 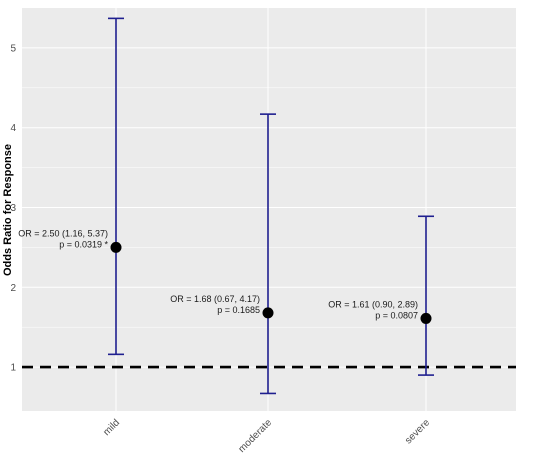 I want to click on y-tick-label: 5, so click(x=13, y=48).